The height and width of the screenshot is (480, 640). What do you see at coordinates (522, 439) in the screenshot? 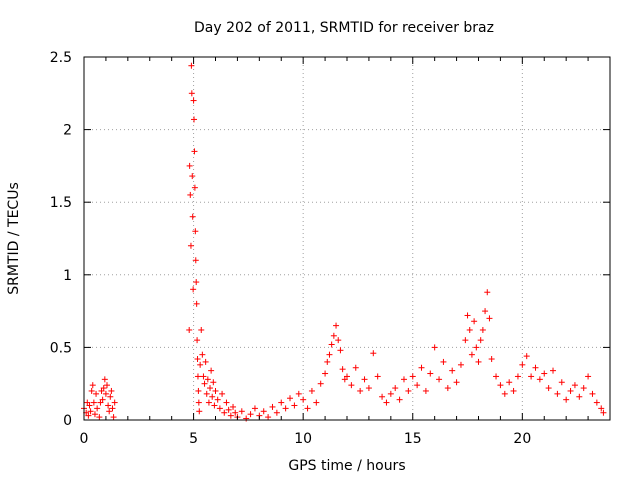
I see `x-tick-label: 20` at bounding box center [522, 439].